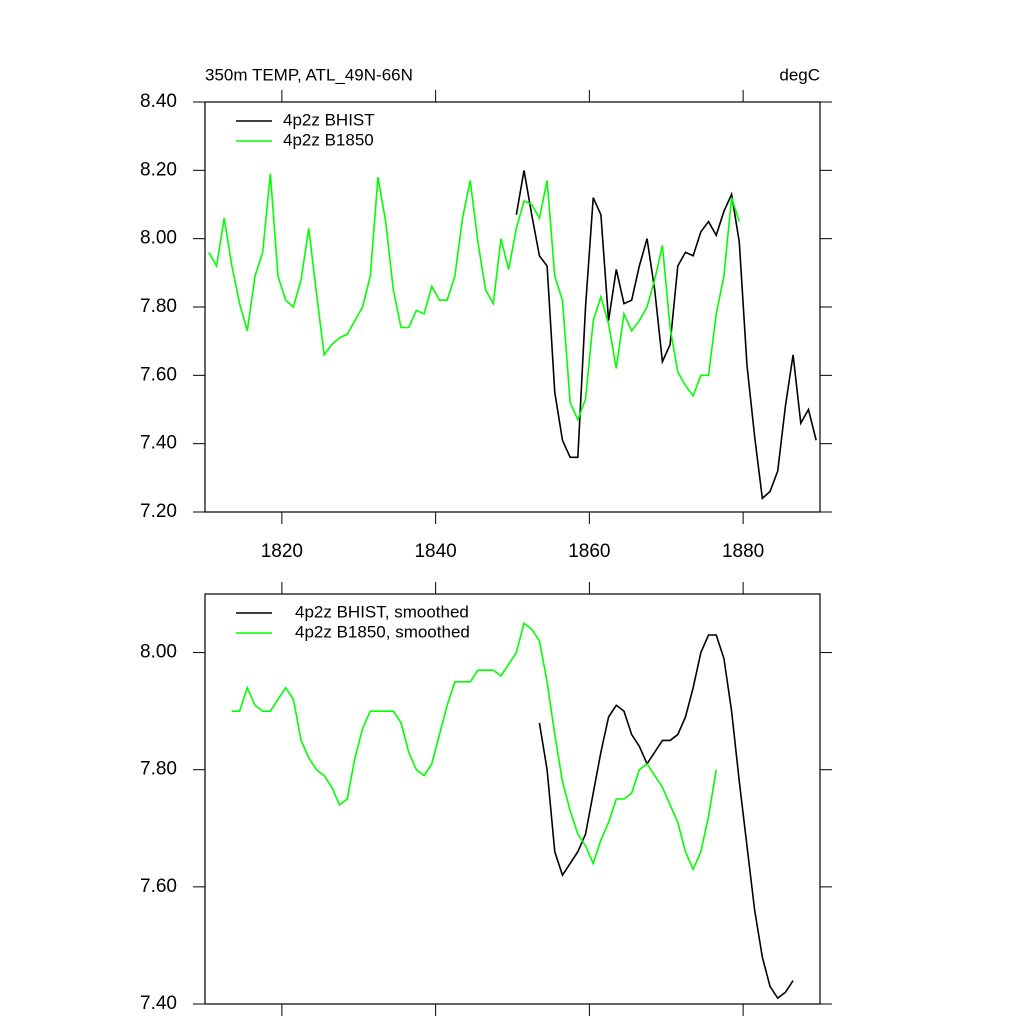  What do you see at coordinates (158, 101) in the screenshot?
I see `y-tick-label: 8.40` at bounding box center [158, 101].